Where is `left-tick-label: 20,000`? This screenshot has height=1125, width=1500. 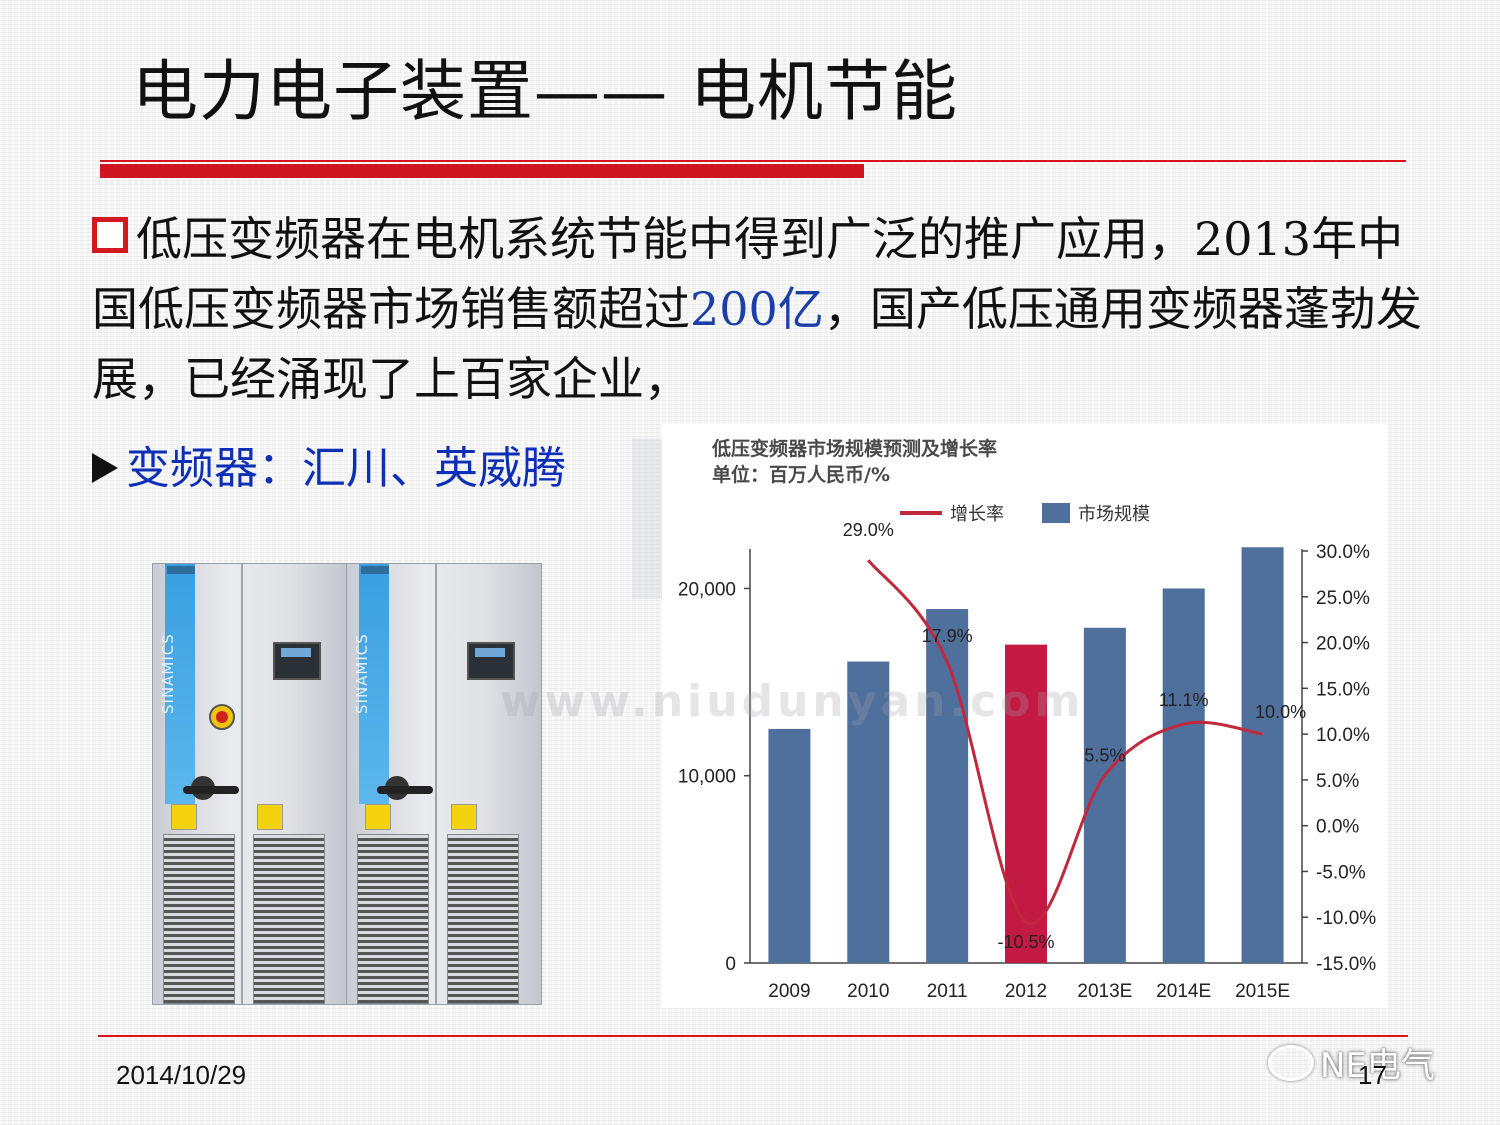
left-tick-label: 20,000 is located at coordinates (707, 589).